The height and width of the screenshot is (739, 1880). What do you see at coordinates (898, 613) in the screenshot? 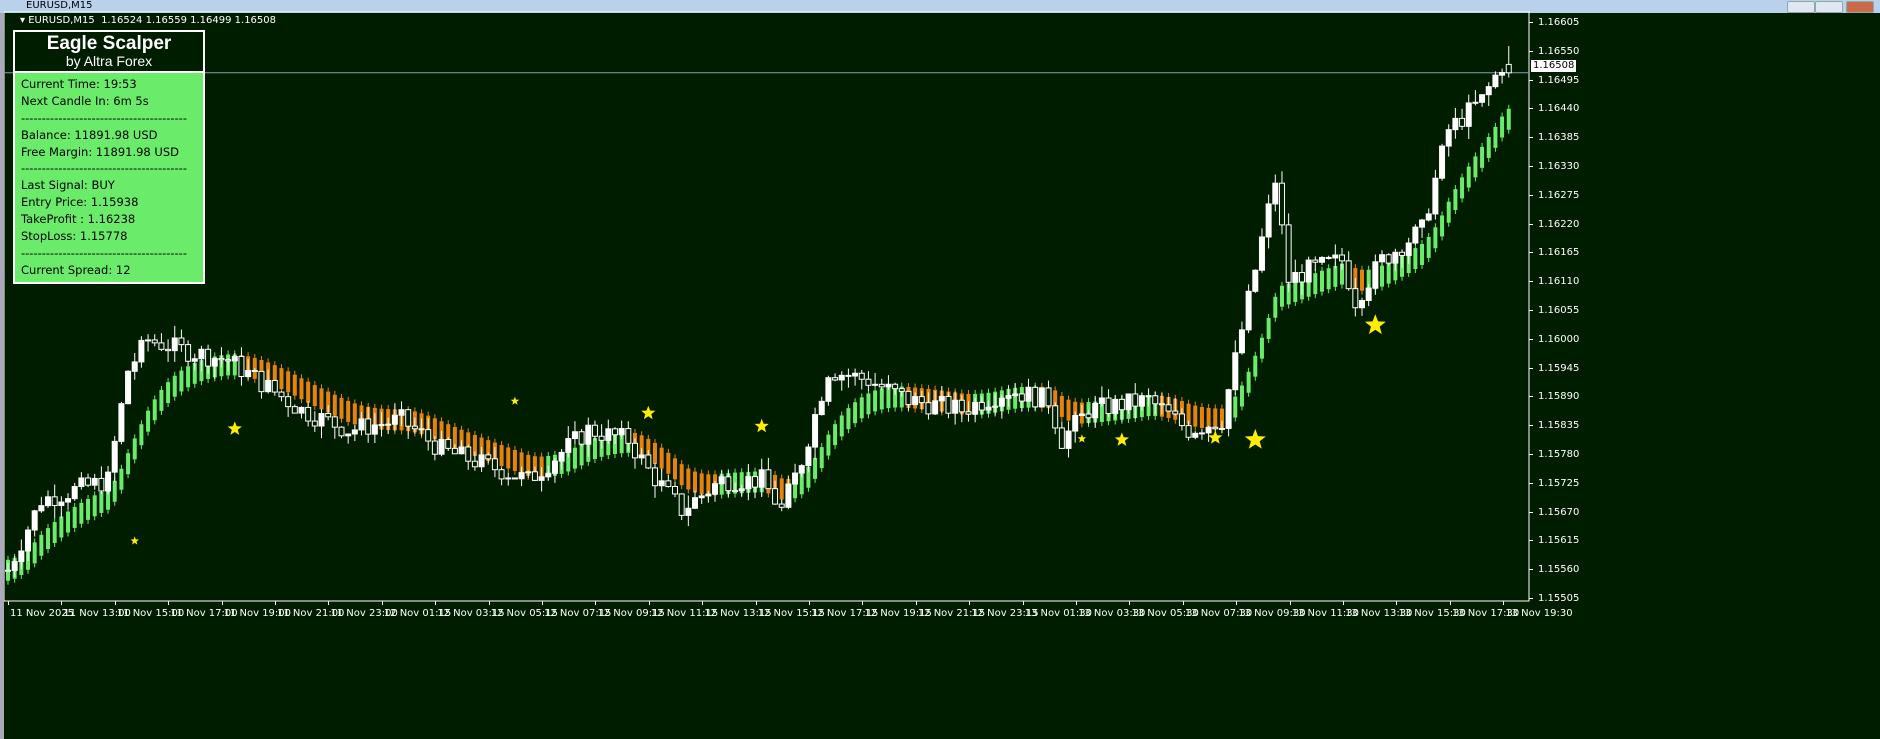
I see `time-tick: 12 Nov 19:15` at bounding box center [898, 613].